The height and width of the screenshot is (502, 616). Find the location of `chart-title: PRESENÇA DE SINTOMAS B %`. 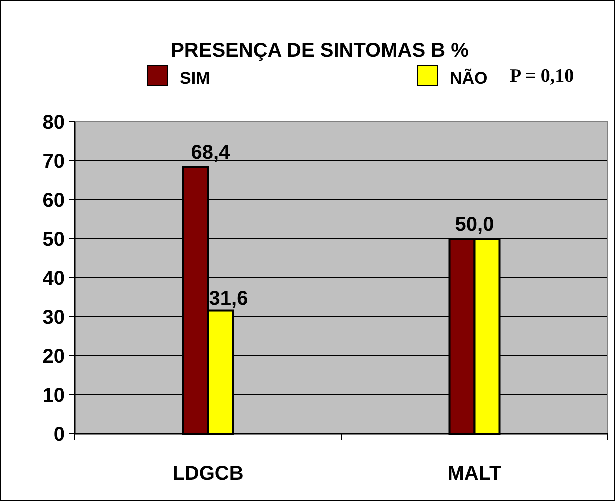

chart-title: PRESENÇA DE SINTOMAS B % is located at coordinates (320, 51).